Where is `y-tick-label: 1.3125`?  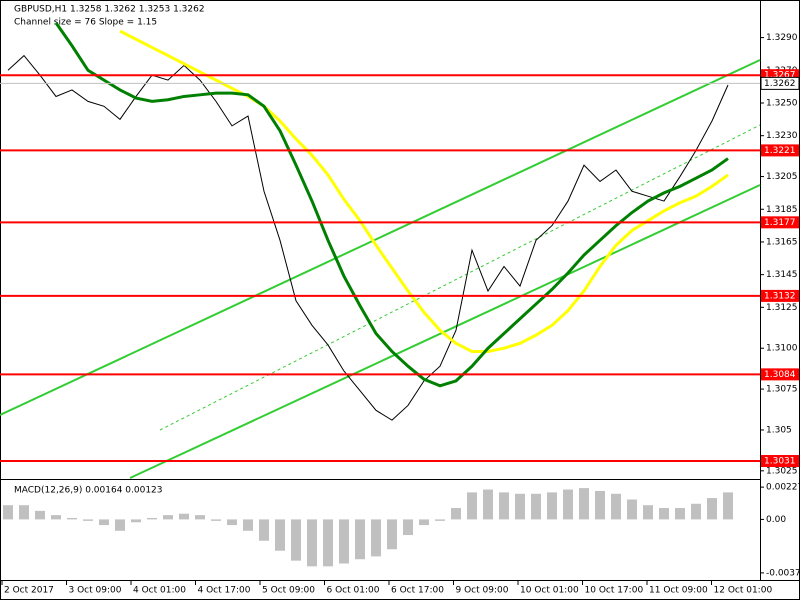
y-tick-label: 1.3125 is located at coordinates (782, 308).